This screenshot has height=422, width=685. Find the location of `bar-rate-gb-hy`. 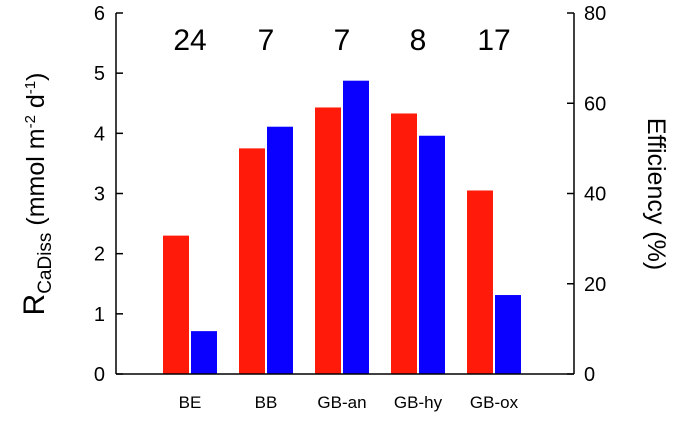

bar-rate-gb-hy is located at coordinates (404, 243).